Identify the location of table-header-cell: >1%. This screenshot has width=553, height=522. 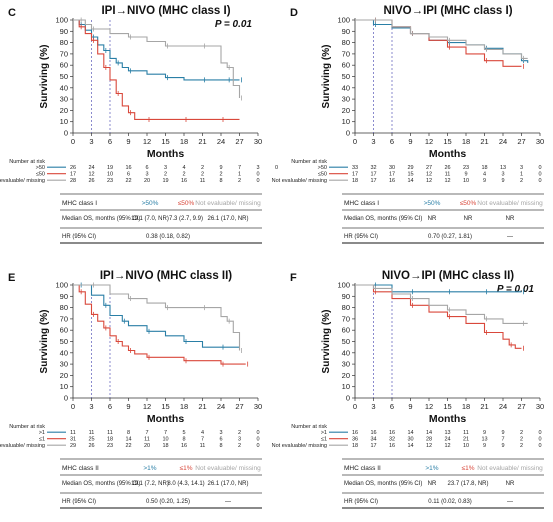
(431, 468).